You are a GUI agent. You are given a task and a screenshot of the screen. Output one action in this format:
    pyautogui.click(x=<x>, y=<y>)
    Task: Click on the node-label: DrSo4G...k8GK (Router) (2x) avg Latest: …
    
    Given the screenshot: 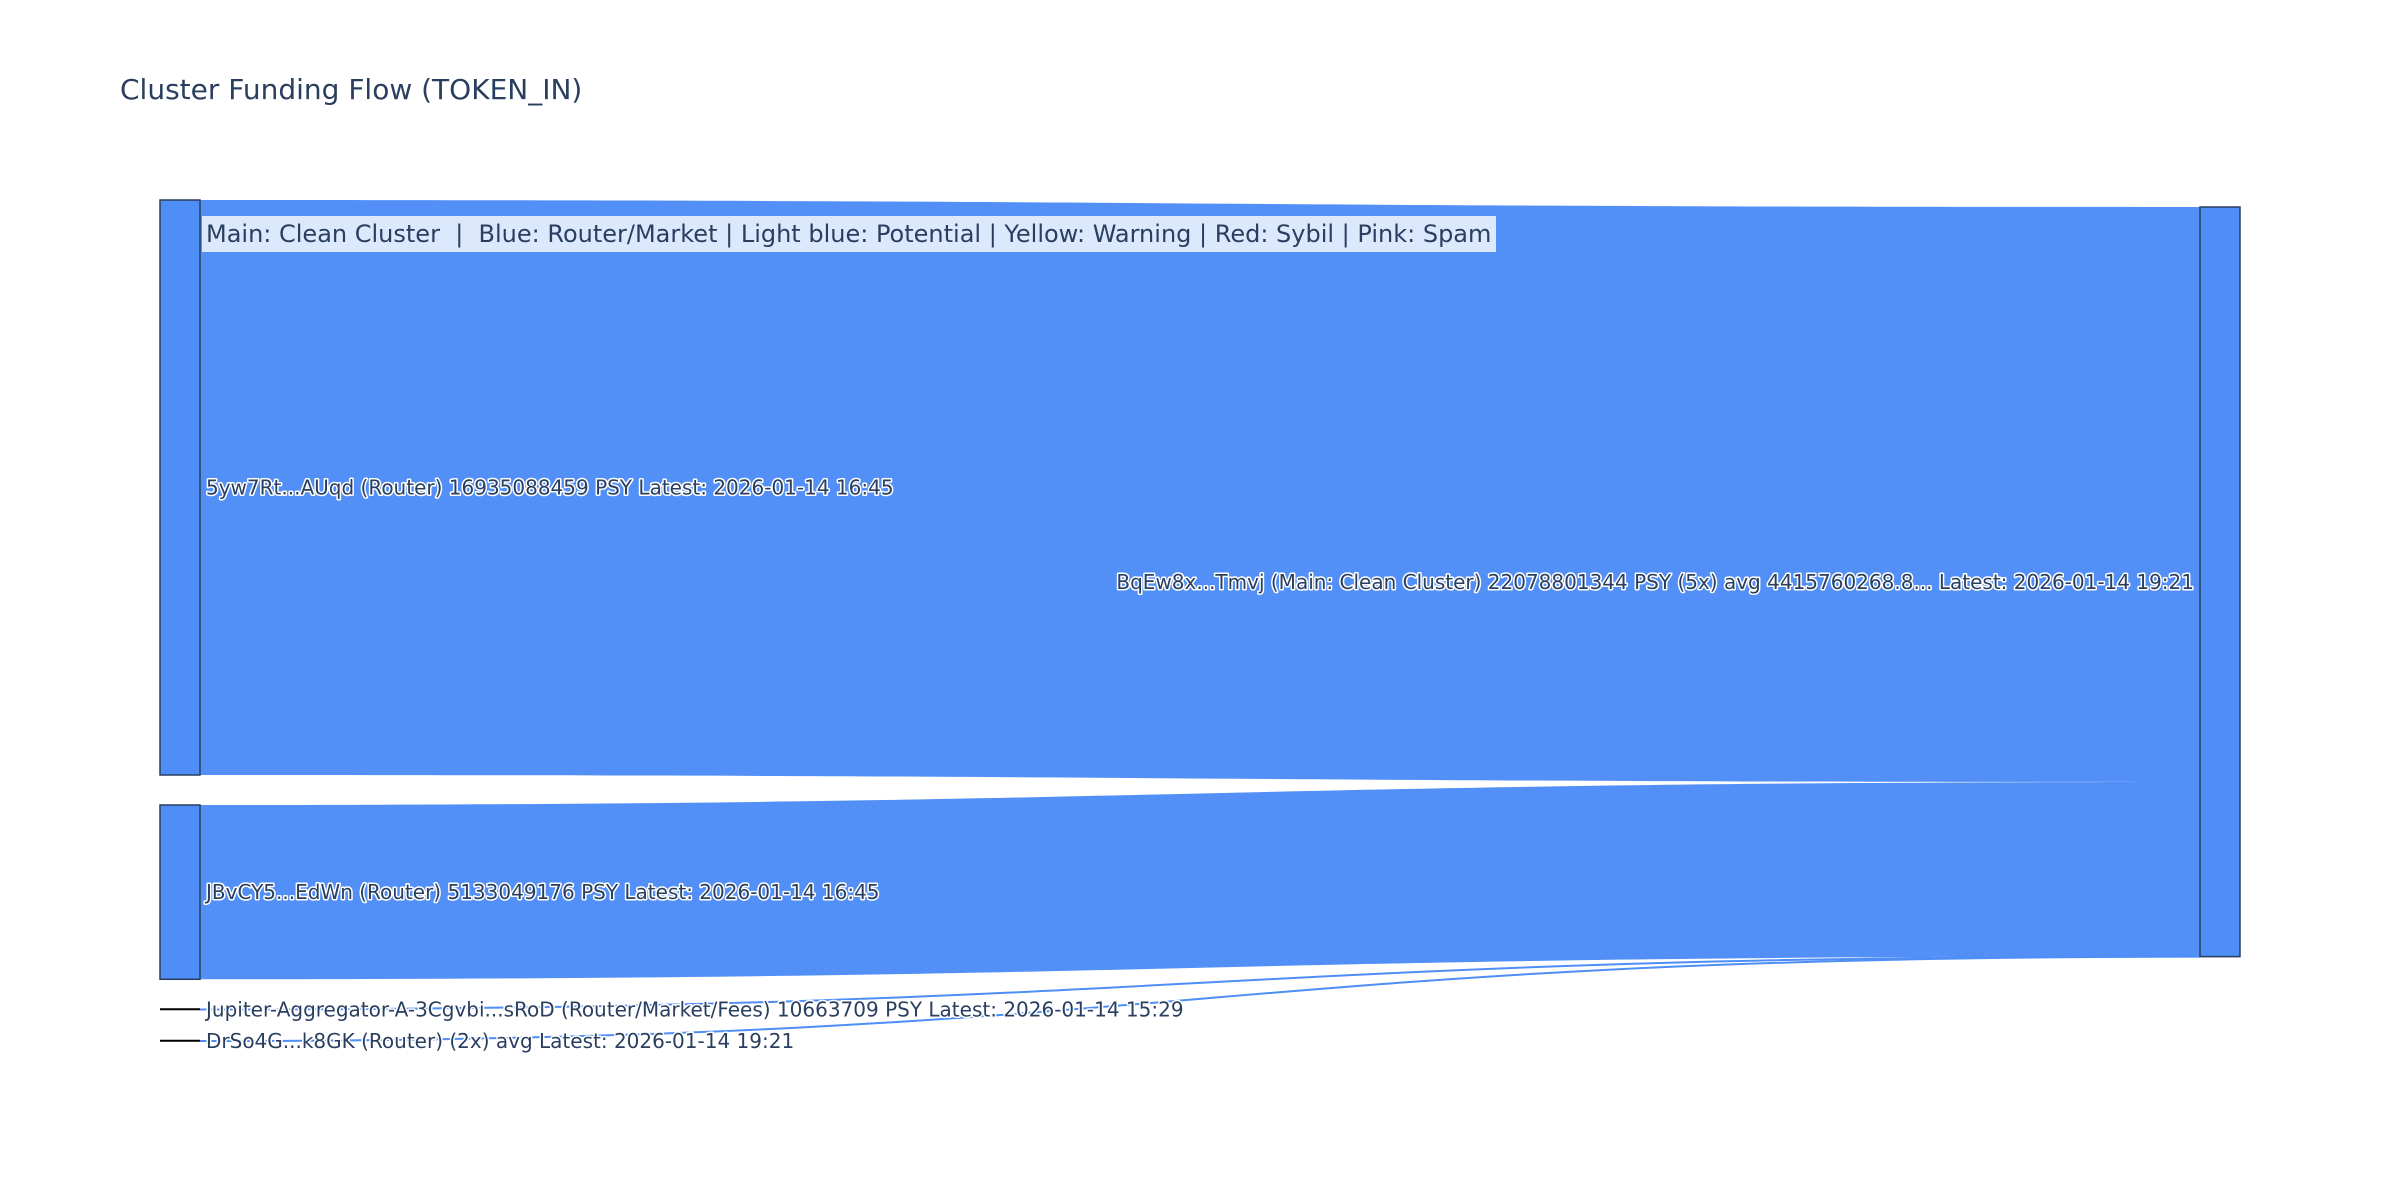 What is the action you would take?
    pyautogui.click(x=500, y=1041)
    